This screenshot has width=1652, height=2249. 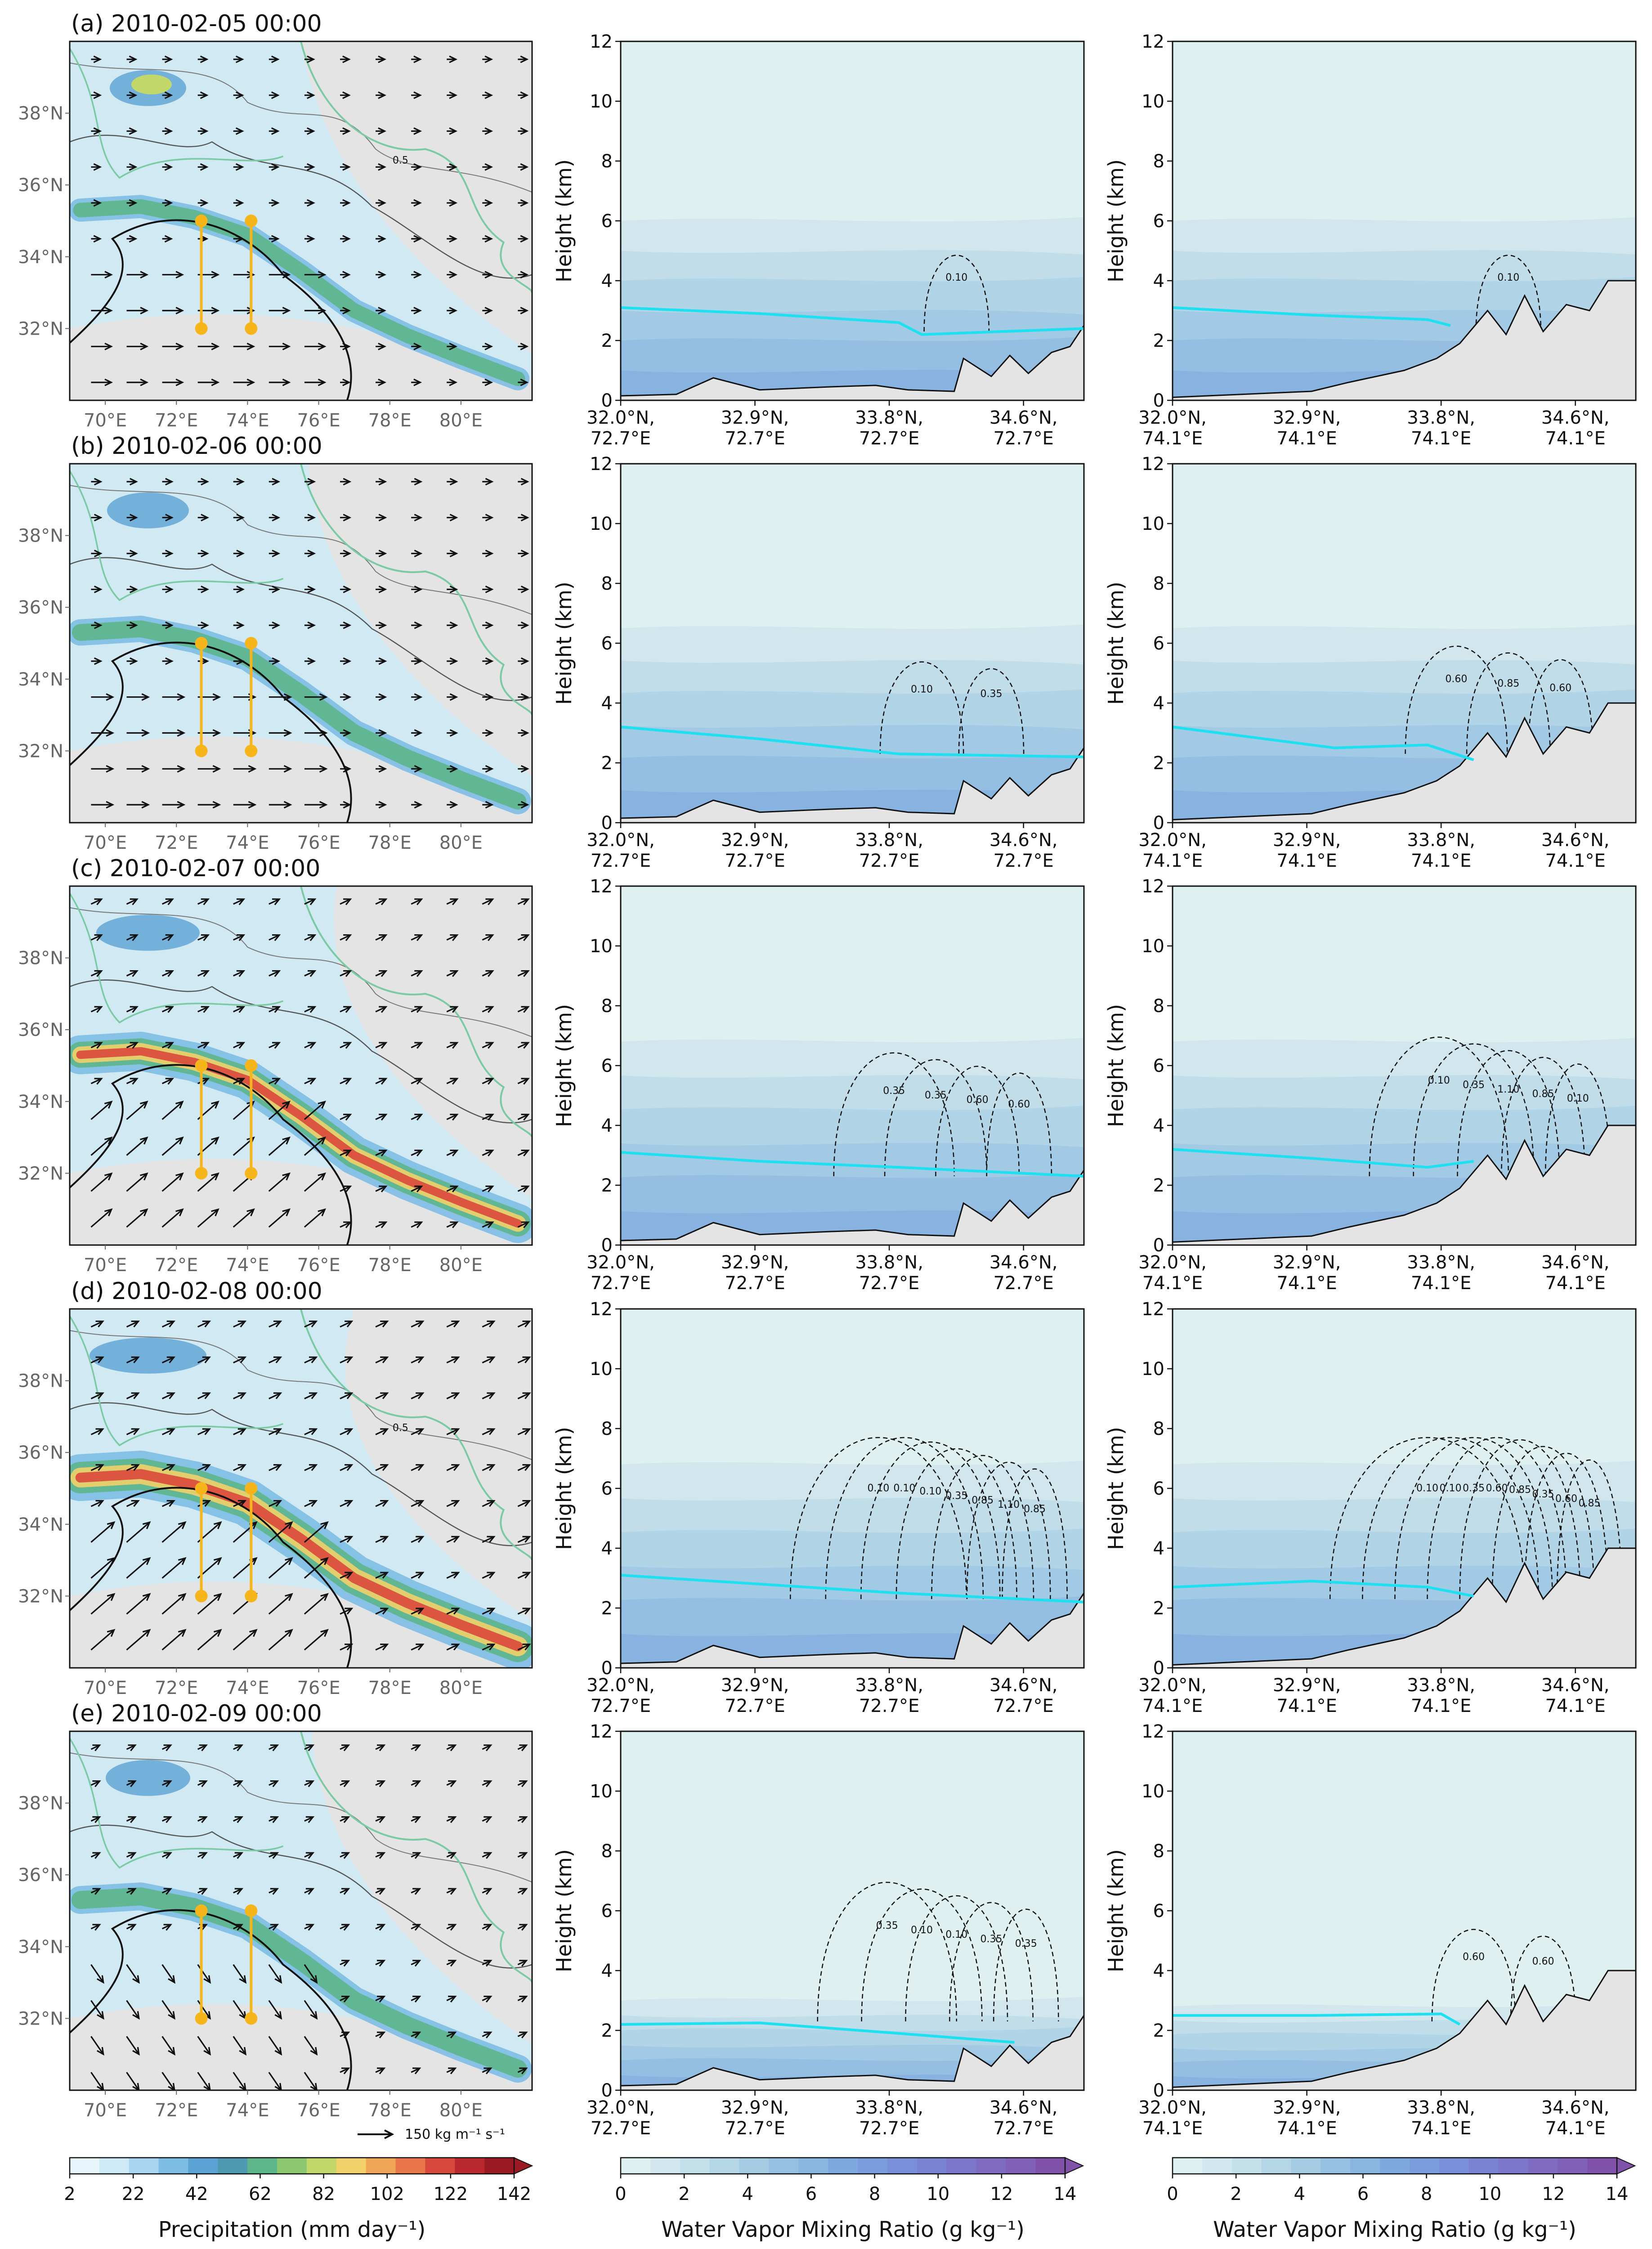 I want to click on map-plot-area, so click(x=301, y=1910).